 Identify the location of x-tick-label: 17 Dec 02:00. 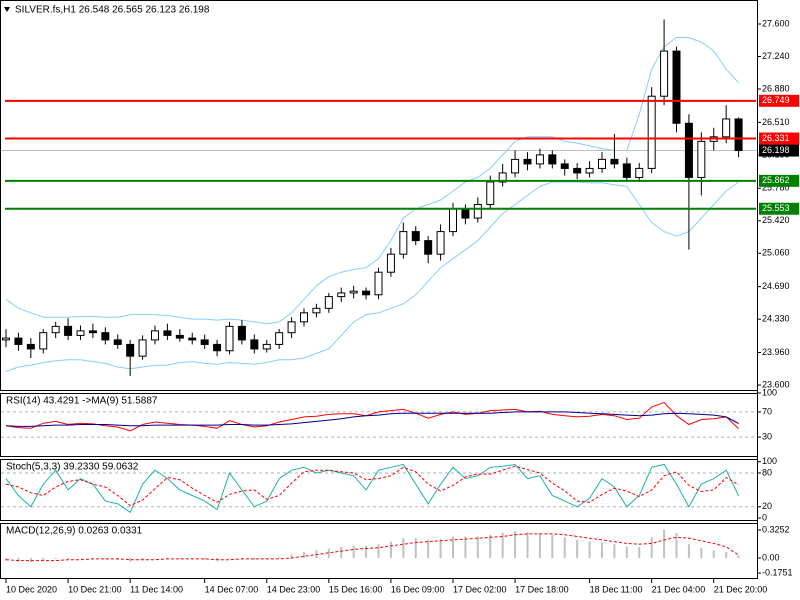
(480, 589).